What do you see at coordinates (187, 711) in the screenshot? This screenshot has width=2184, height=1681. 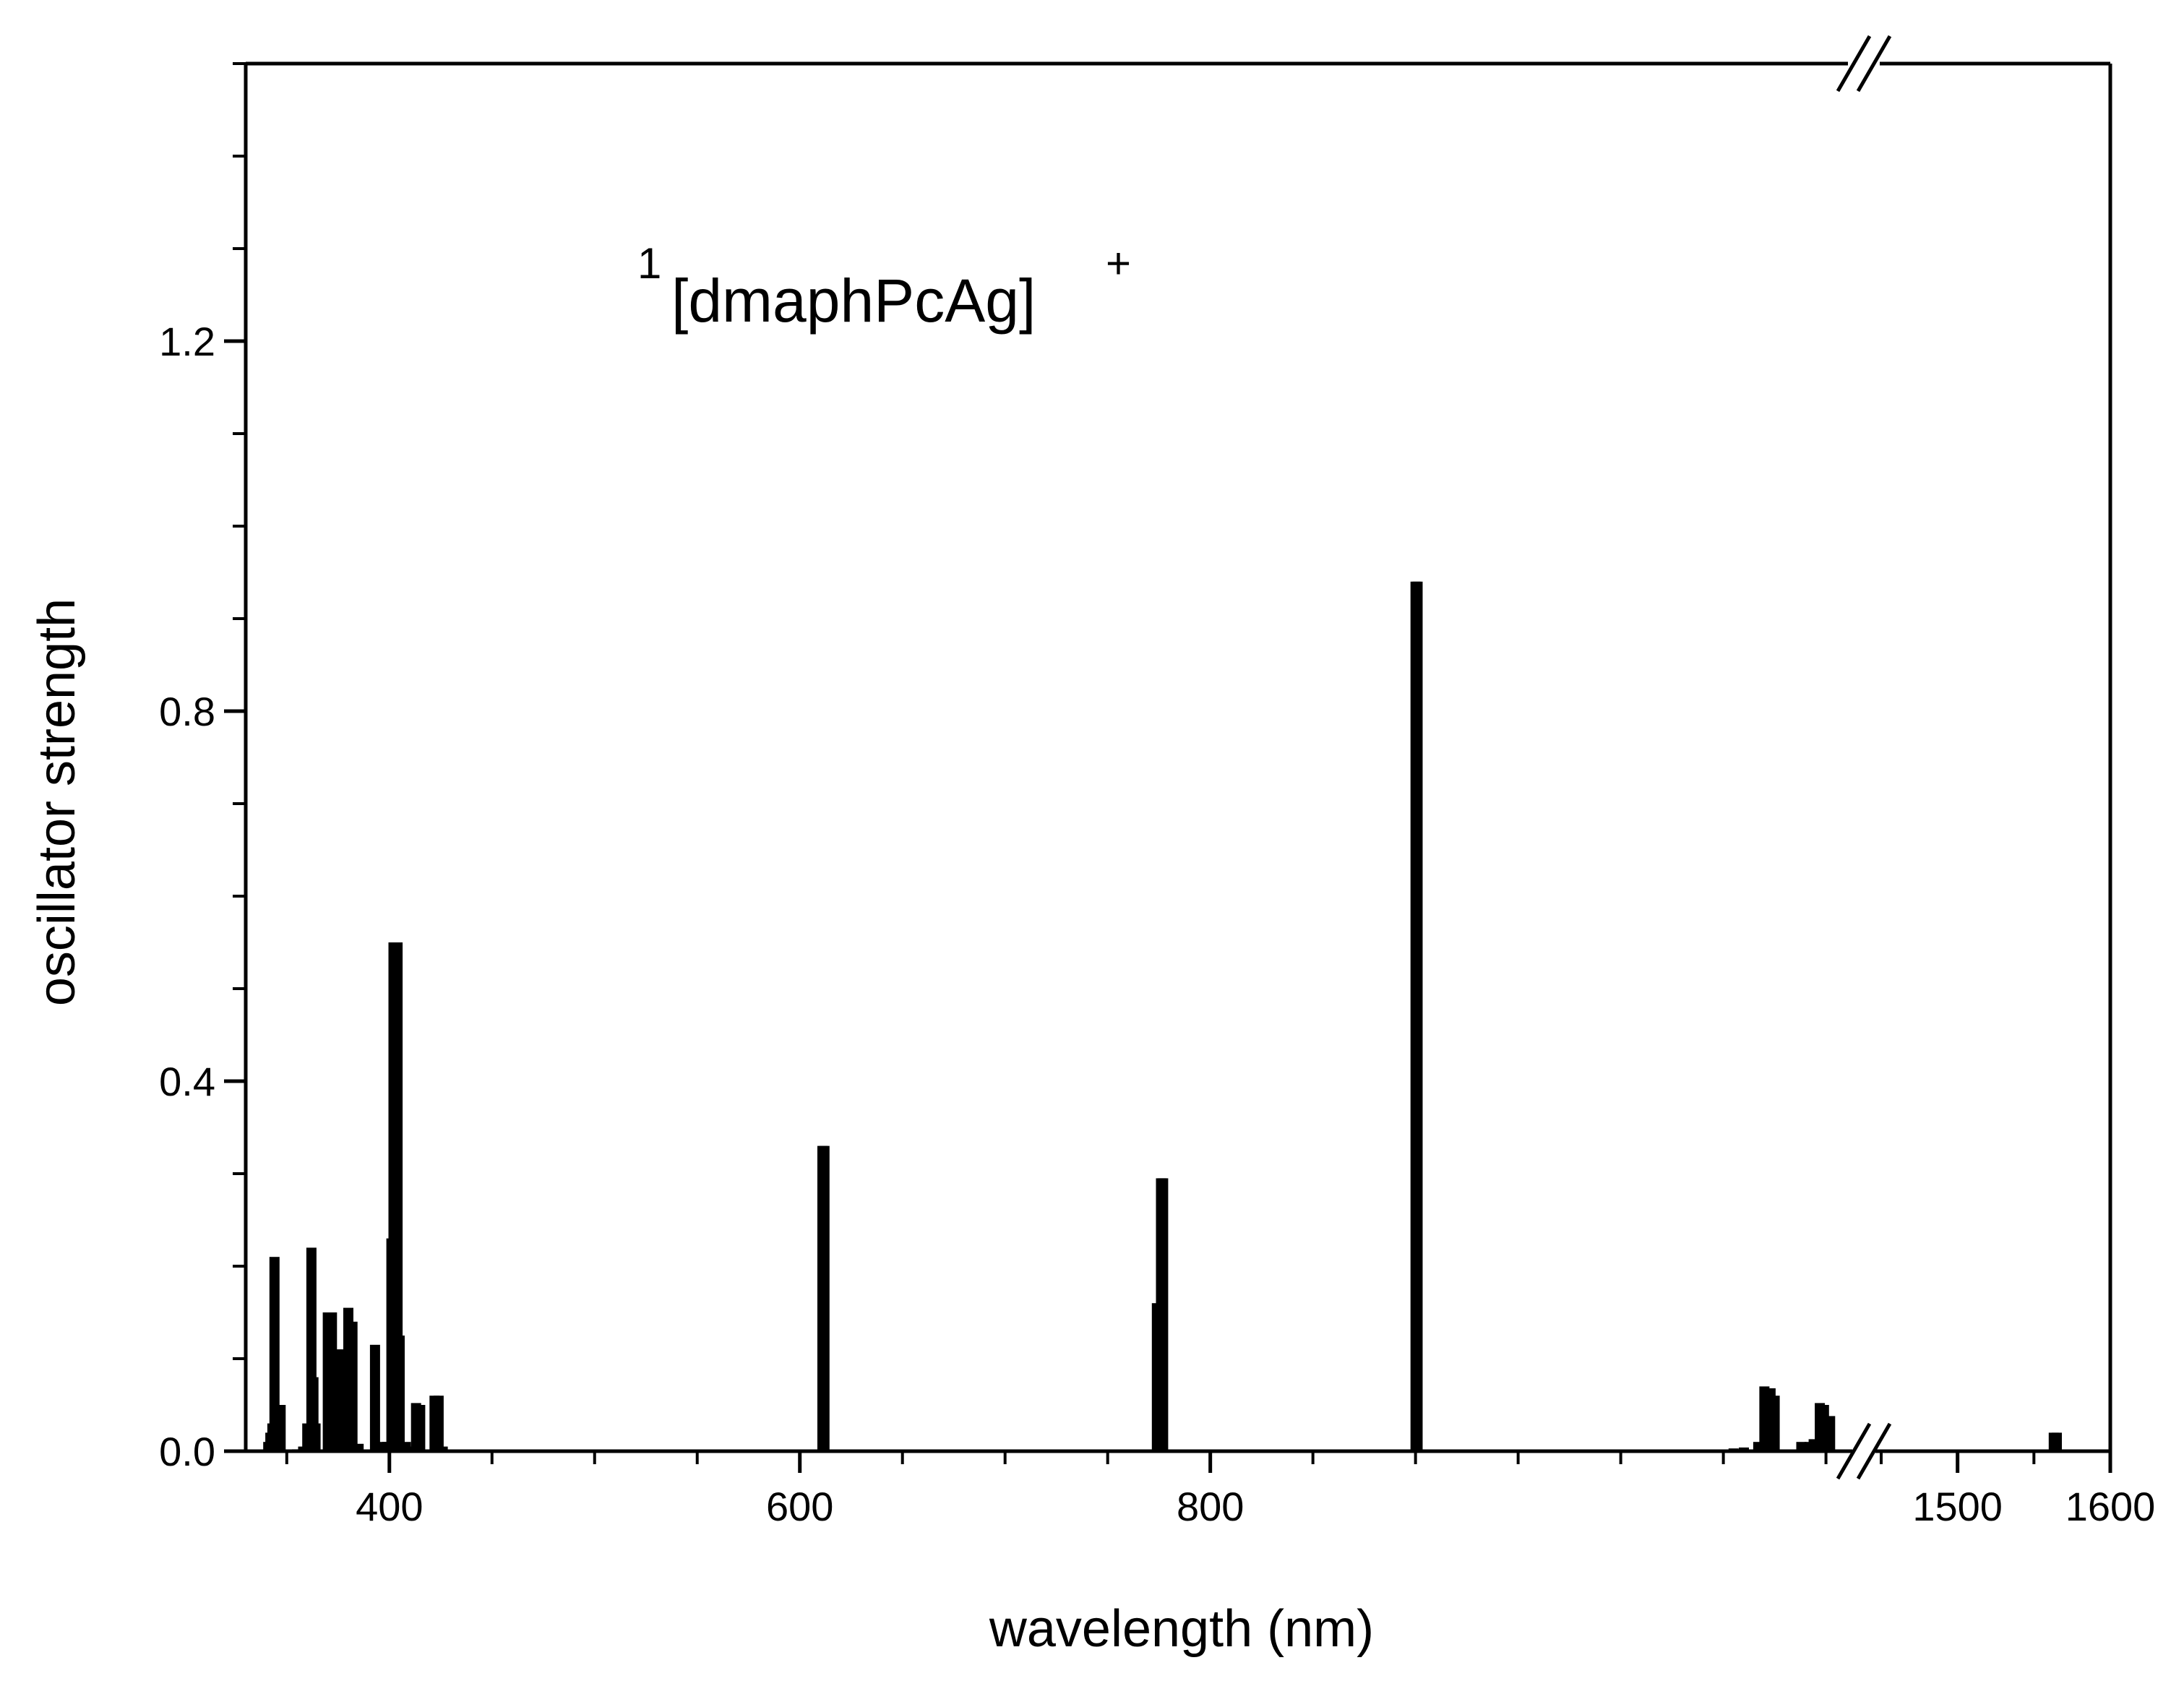 I see `y-tick-label: 0.8` at bounding box center [187, 711].